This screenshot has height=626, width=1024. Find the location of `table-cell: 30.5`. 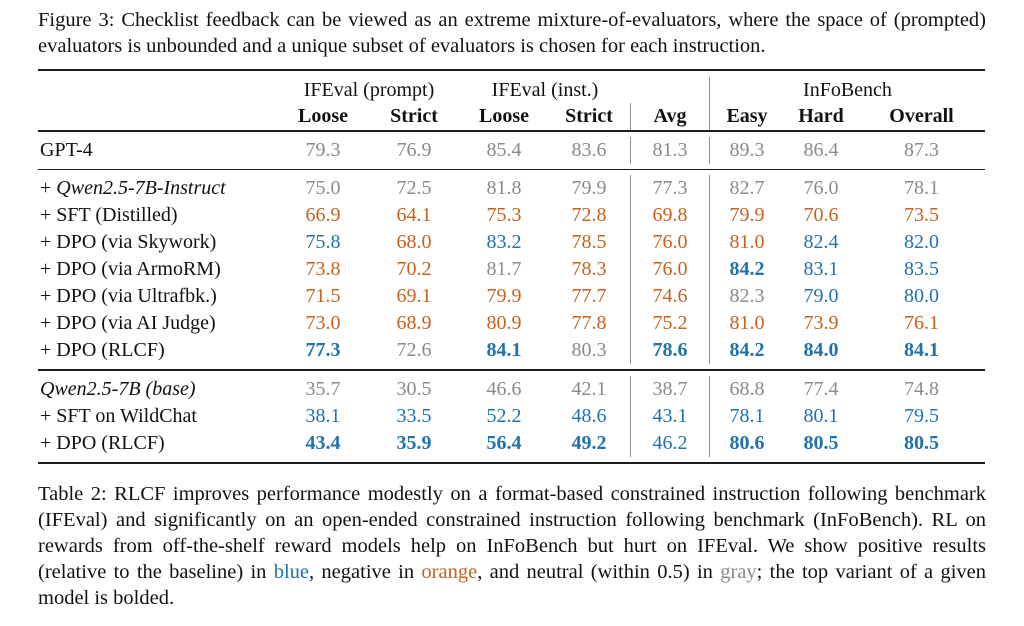

table-cell: 30.5 is located at coordinates (414, 388).